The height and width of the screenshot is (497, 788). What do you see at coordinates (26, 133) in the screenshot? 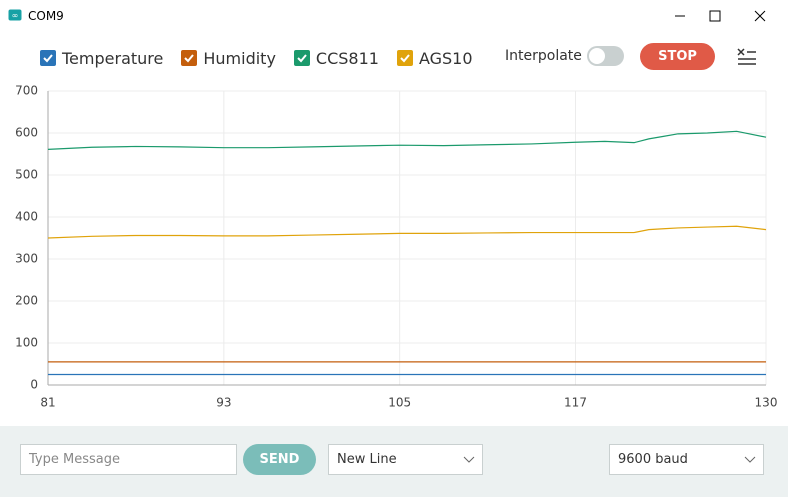
I see `y-tick-label: 600` at bounding box center [26, 133].